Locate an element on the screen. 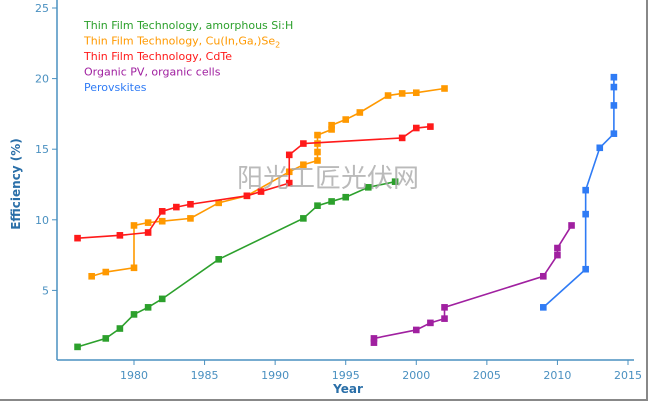 The width and height of the screenshot is (650, 403). y-tick-label: 25 is located at coordinates (42, 8).